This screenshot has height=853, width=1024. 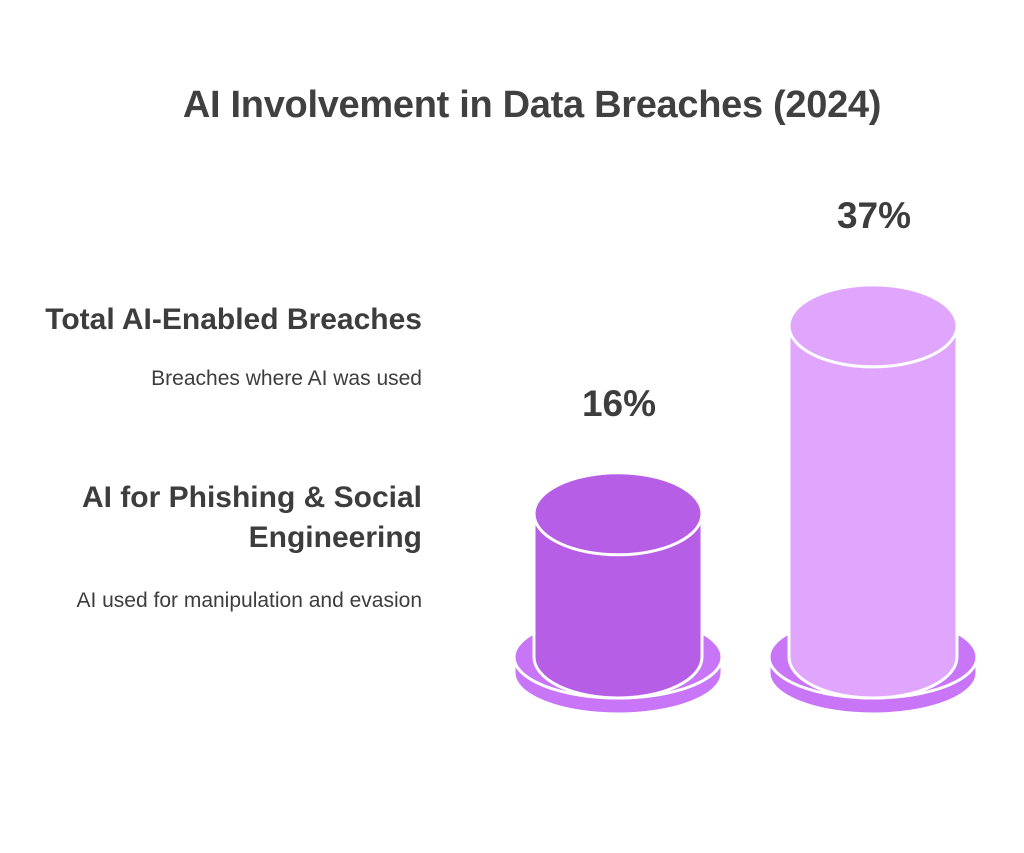 What do you see at coordinates (249, 600) in the screenshot?
I see `legend-description: AI used for manipulation and evasion` at bounding box center [249, 600].